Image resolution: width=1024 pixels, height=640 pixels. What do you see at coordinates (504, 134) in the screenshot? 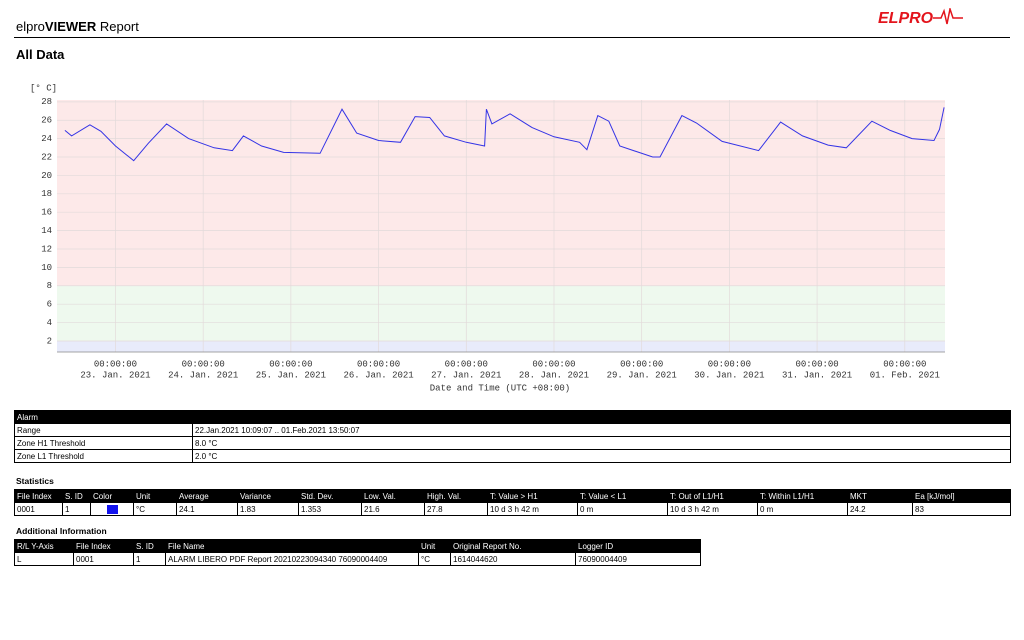
I see `temperature-line` at bounding box center [504, 134].